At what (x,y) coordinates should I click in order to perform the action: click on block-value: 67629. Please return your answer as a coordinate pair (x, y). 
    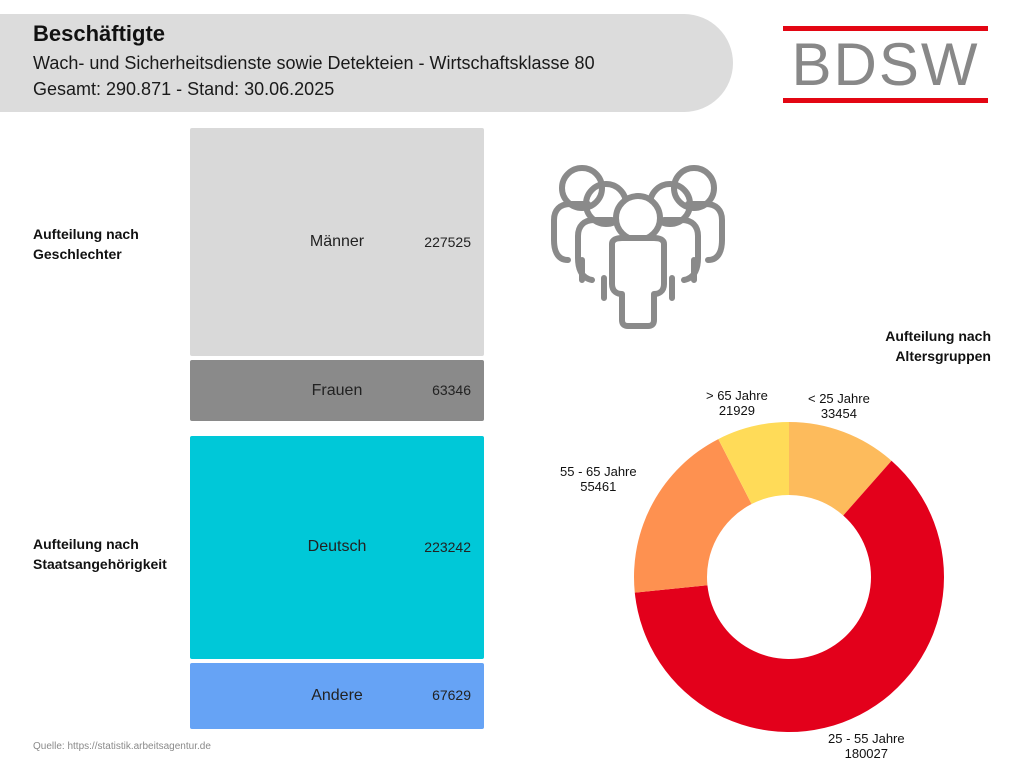
    Looking at the image, I should click on (451, 695).